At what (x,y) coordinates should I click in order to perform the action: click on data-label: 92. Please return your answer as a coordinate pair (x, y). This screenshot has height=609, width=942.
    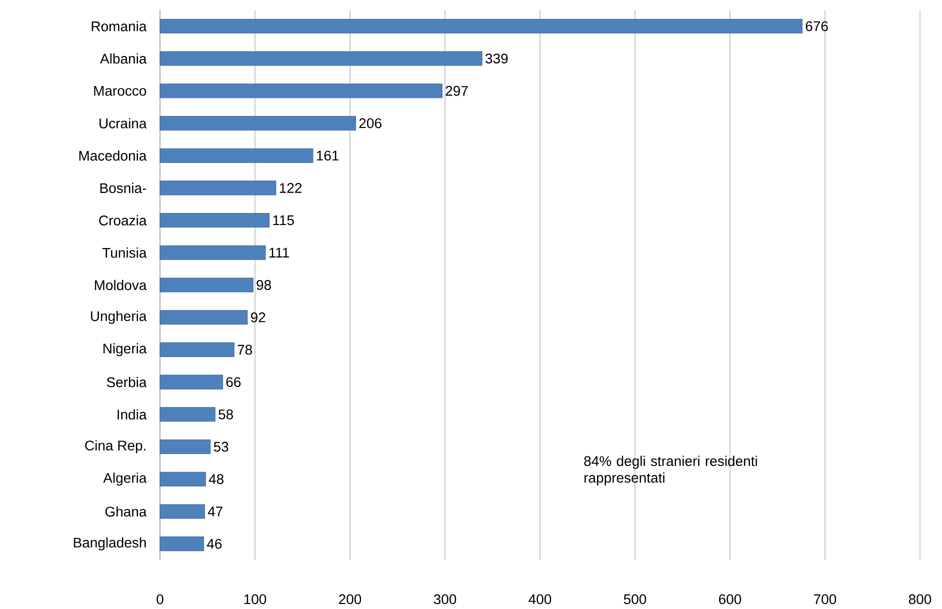
    Looking at the image, I should click on (258, 317).